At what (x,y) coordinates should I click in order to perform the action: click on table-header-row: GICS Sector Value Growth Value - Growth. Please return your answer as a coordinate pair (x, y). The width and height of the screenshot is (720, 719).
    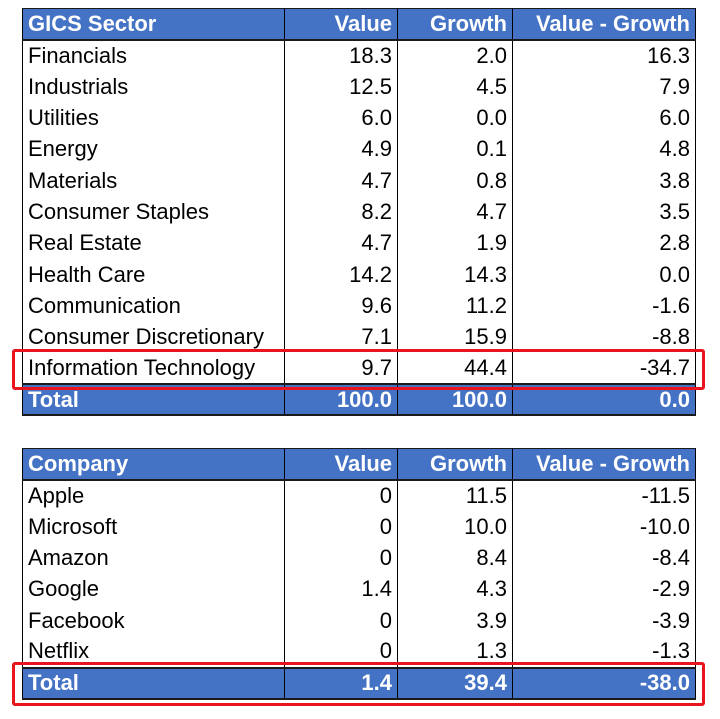
    Looking at the image, I should click on (359, 24).